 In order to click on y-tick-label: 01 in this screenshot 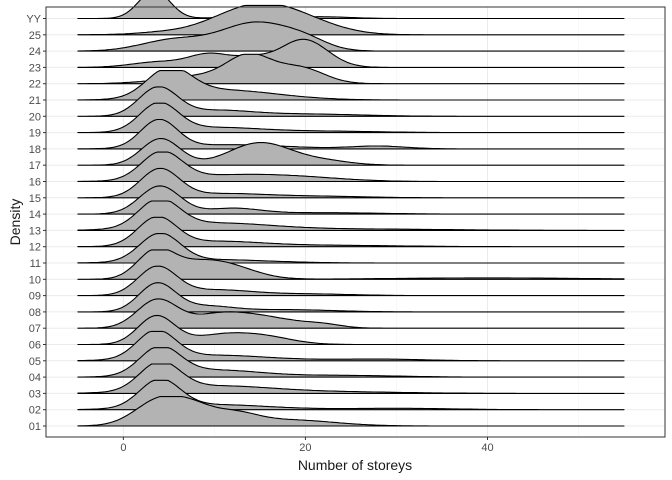, I will do `click(35, 427)`.